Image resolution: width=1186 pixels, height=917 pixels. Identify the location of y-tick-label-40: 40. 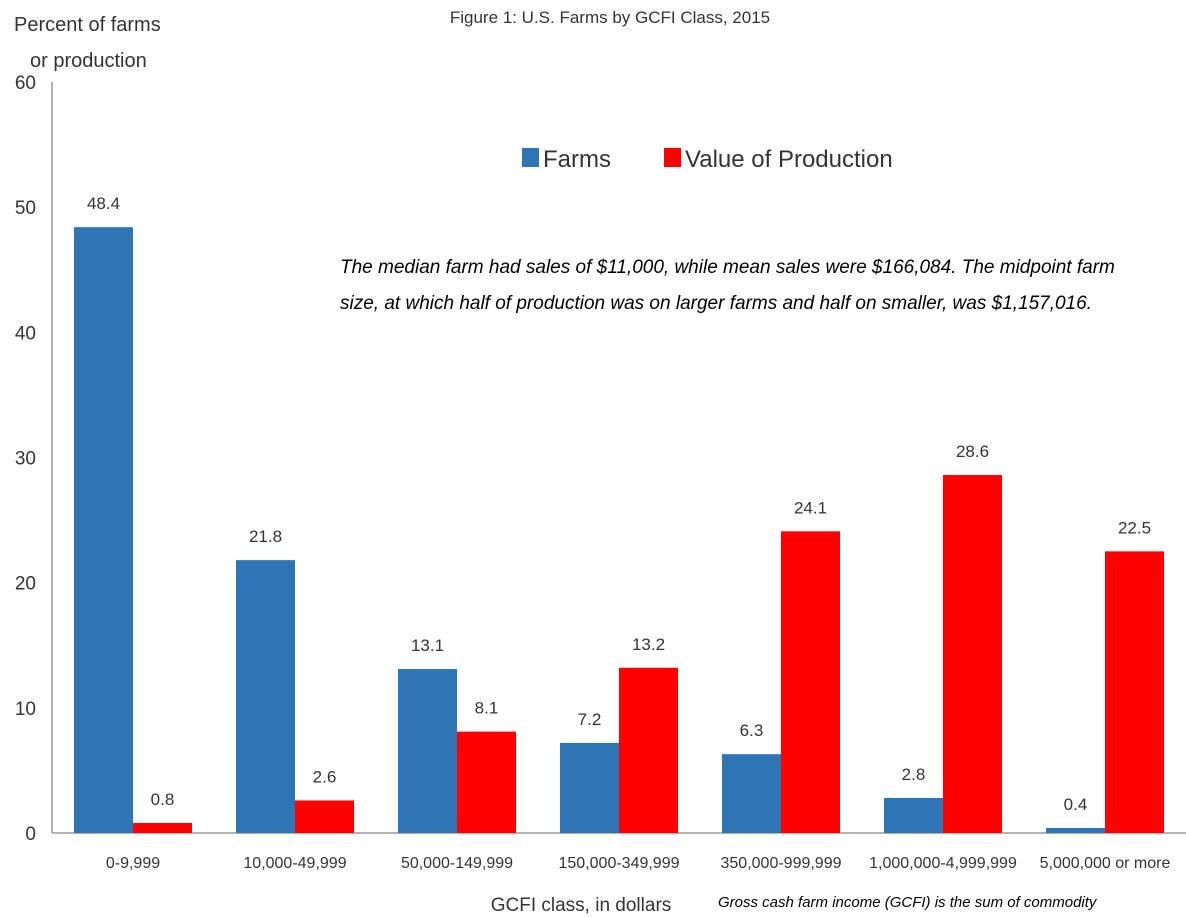
(25, 333).